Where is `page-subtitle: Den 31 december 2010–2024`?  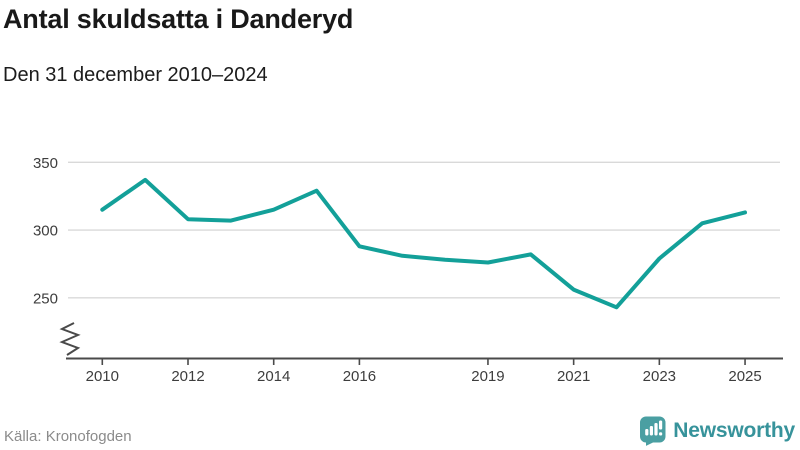 page-subtitle: Den 31 december 2010–2024 is located at coordinates (135, 75).